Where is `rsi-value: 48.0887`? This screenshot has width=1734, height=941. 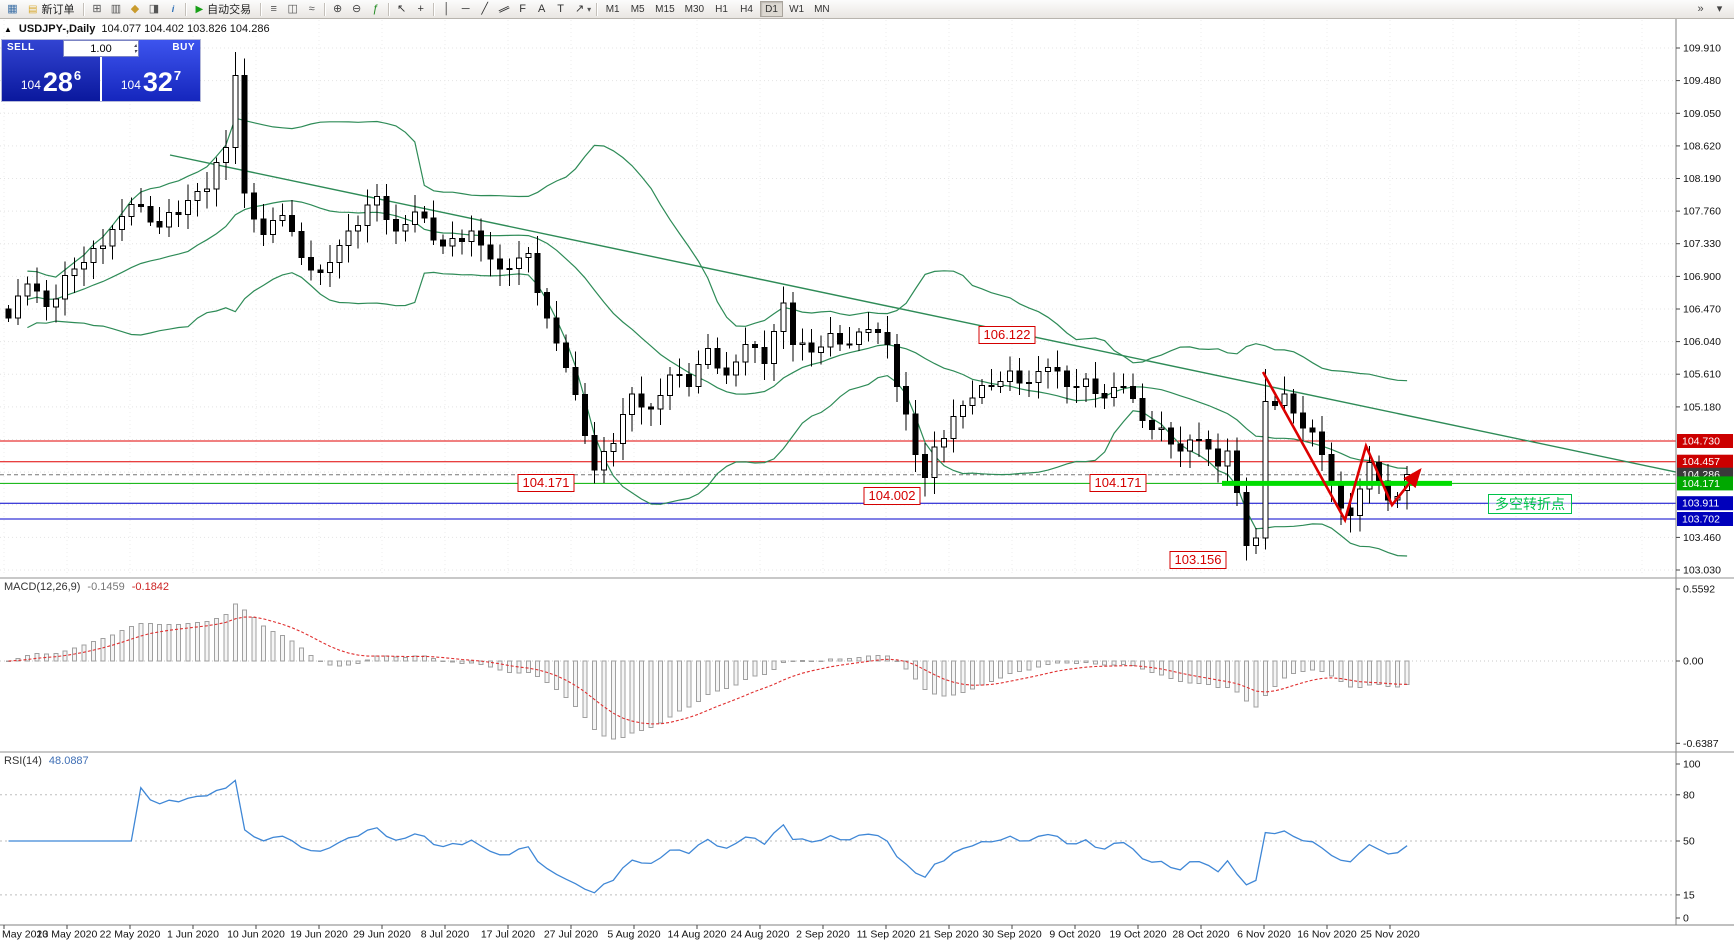
rsi-value: 48.0887 is located at coordinates (68, 761).